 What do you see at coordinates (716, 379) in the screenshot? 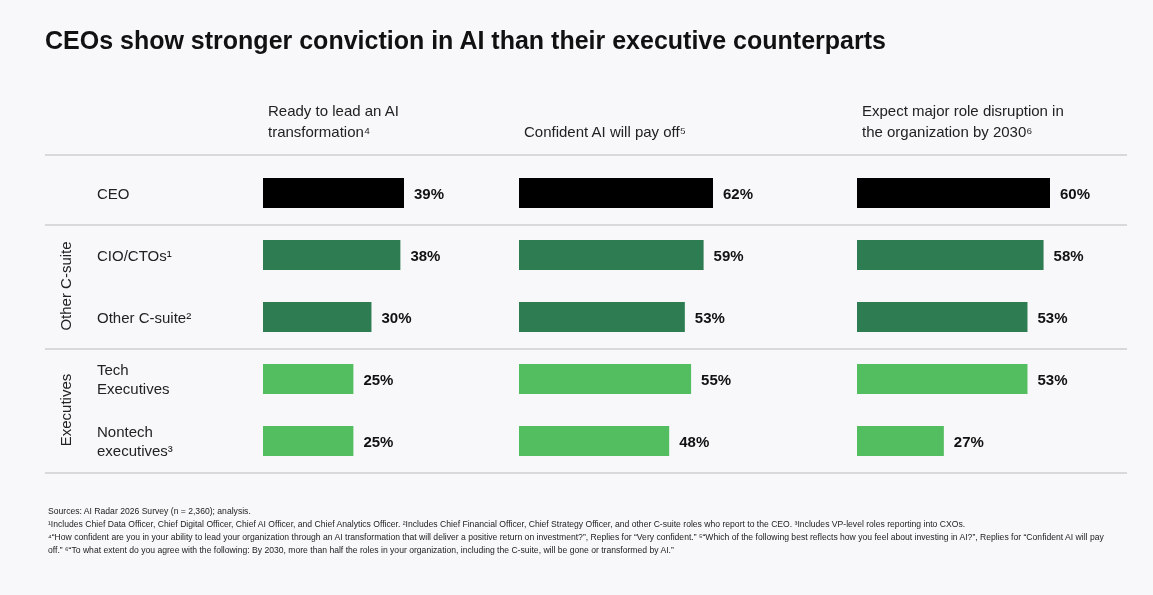
I see `data-label: 55%` at bounding box center [716, 379].